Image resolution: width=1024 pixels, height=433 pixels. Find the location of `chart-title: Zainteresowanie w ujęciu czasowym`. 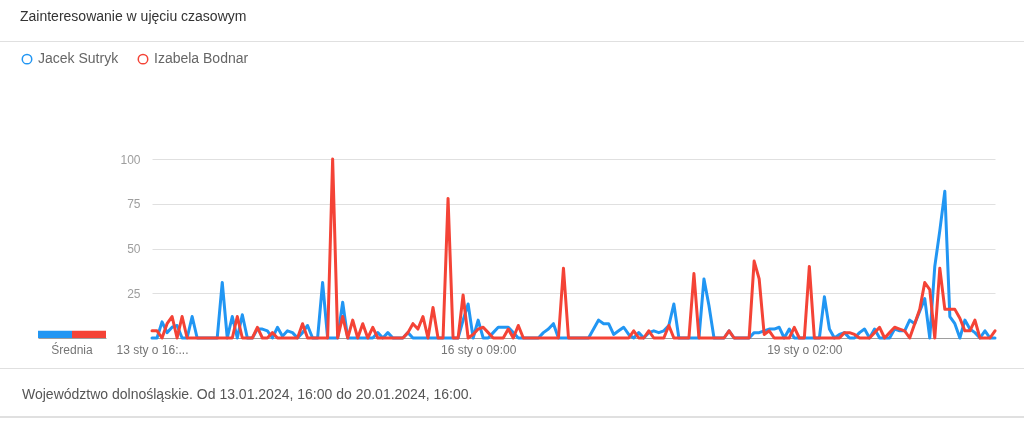

chart-title: Zainteresowanie w ujęciu czasowym is located at coordinates (133, 16).